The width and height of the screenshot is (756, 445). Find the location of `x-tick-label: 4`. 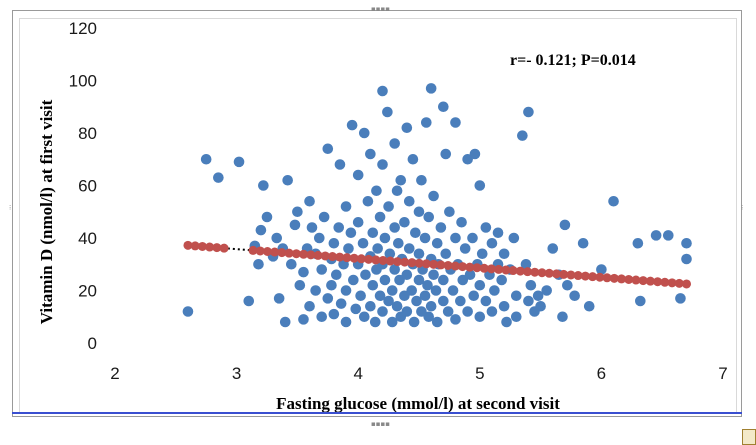

x-tick-label: 4 is located at coordinates (357, 373).